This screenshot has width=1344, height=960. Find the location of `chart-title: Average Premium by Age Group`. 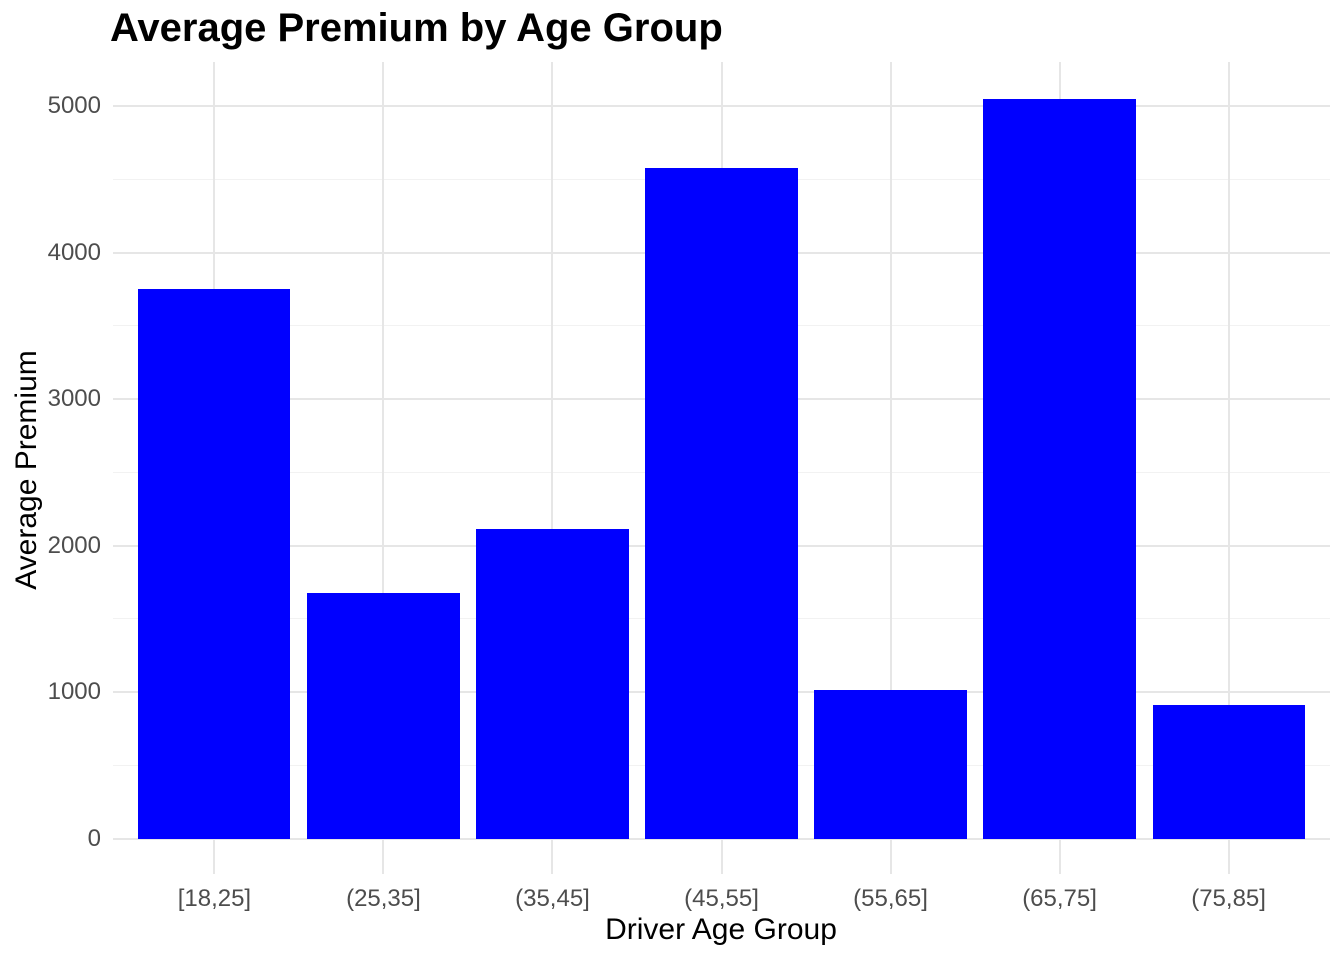

chart-title: Average Premium by Age Group is located at coordinates (416, 28).